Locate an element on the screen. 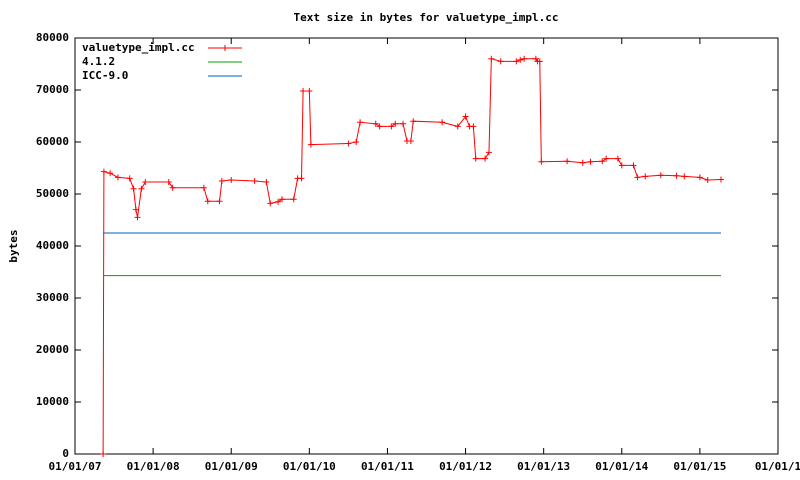 The width and height of the screenshot is (800, 480). y-tick-label: 0 is located at coordinates (65, 453).